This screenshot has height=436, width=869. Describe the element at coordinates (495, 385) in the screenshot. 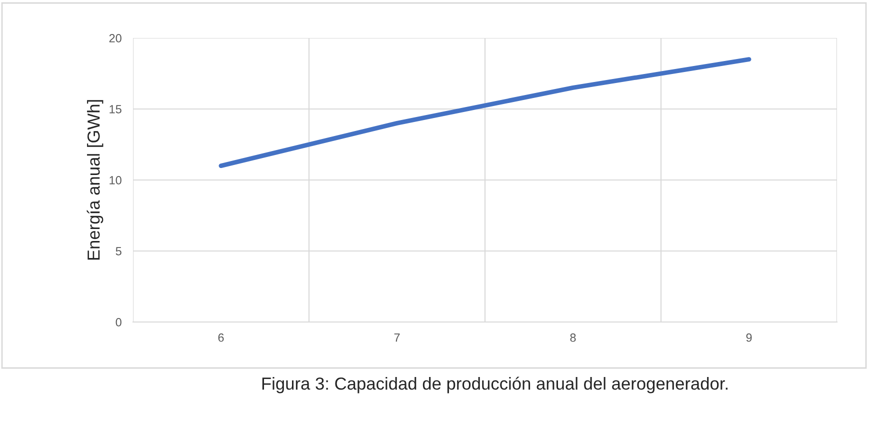

I see `text: Figura 3: Capacidad de producción anual del aerogenerador.` at that location.